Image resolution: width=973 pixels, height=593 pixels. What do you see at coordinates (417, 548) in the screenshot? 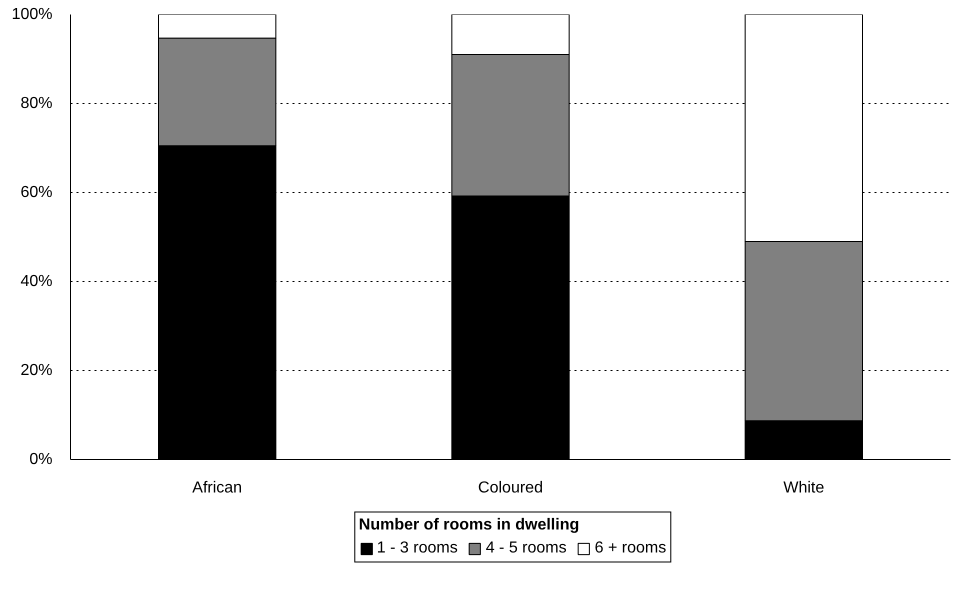
I see `legend-label: 1 - 3 rooms` at bounding box center [417, 548].